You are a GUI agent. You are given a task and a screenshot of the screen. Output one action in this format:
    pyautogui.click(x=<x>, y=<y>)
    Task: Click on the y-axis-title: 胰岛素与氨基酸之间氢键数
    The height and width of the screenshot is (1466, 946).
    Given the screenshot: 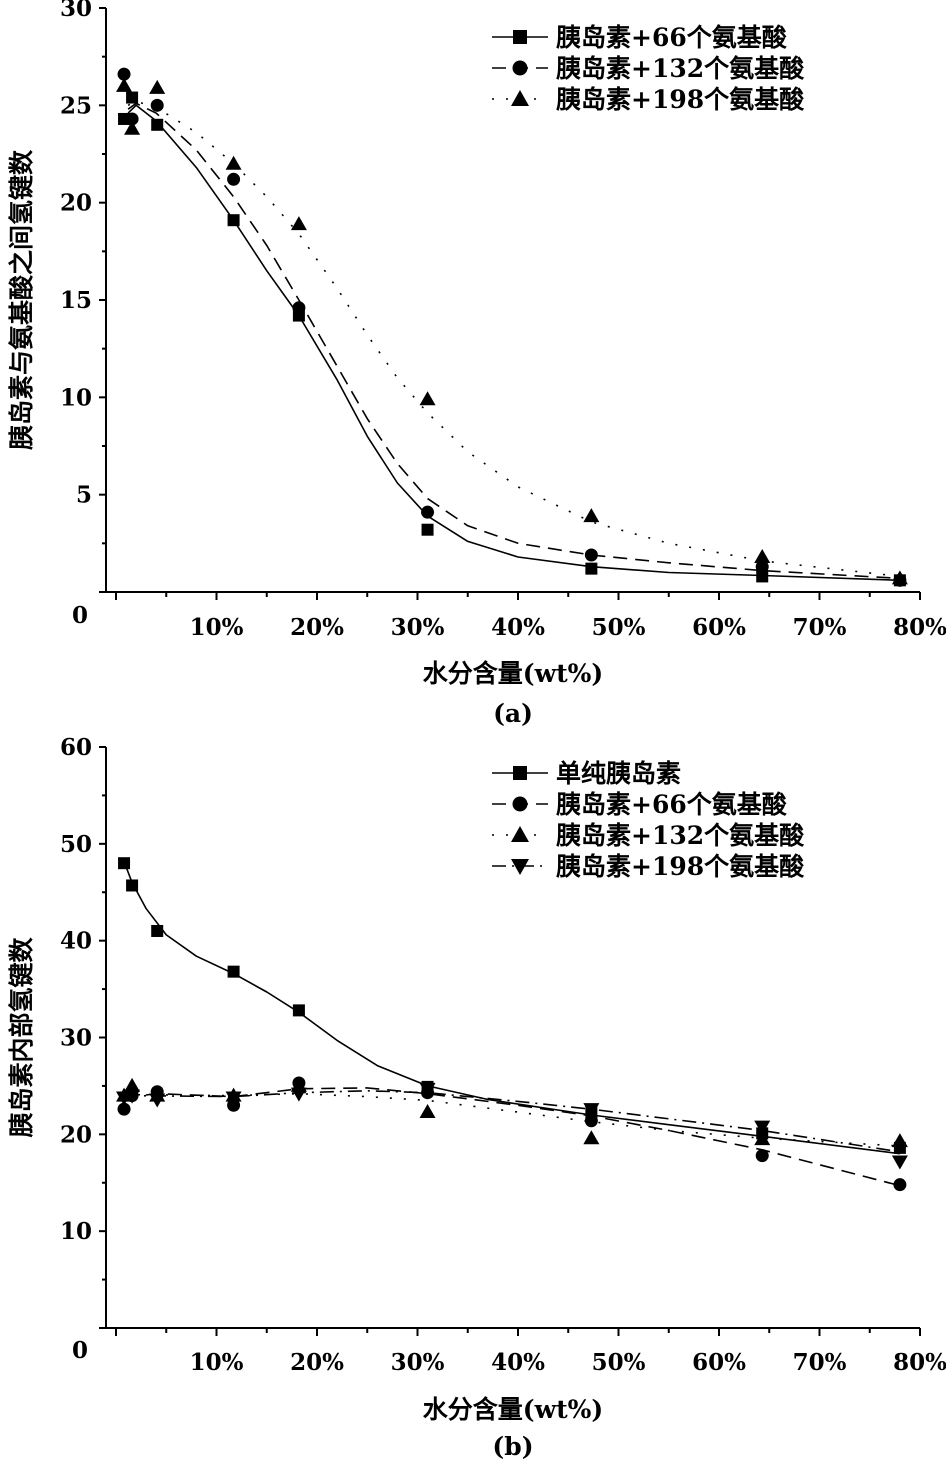 What is the action you would take?
    pyautogui.click(x=21, y=299)
    